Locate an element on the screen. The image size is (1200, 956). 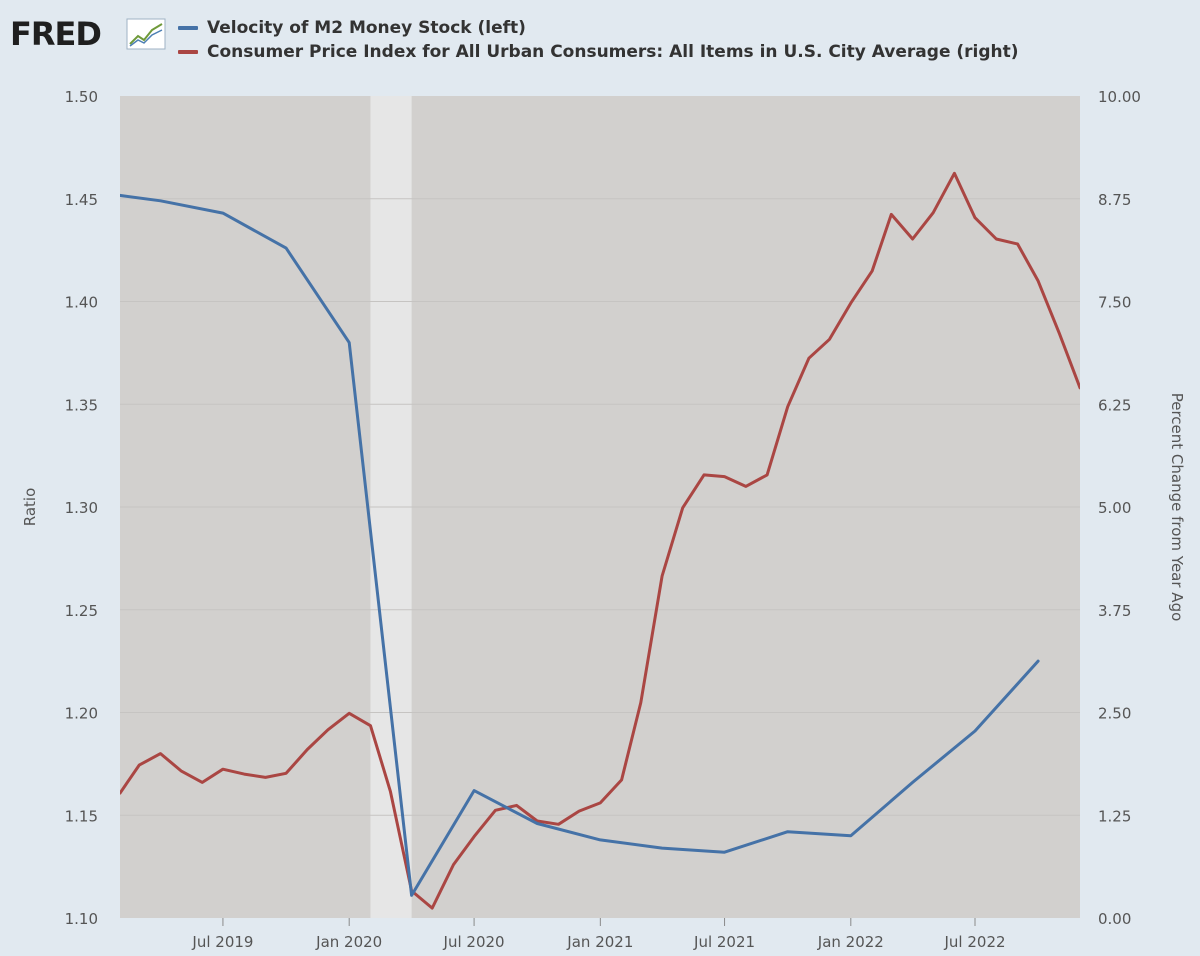
left-tick-label: 1.25 is located at coordinates (81, 611).